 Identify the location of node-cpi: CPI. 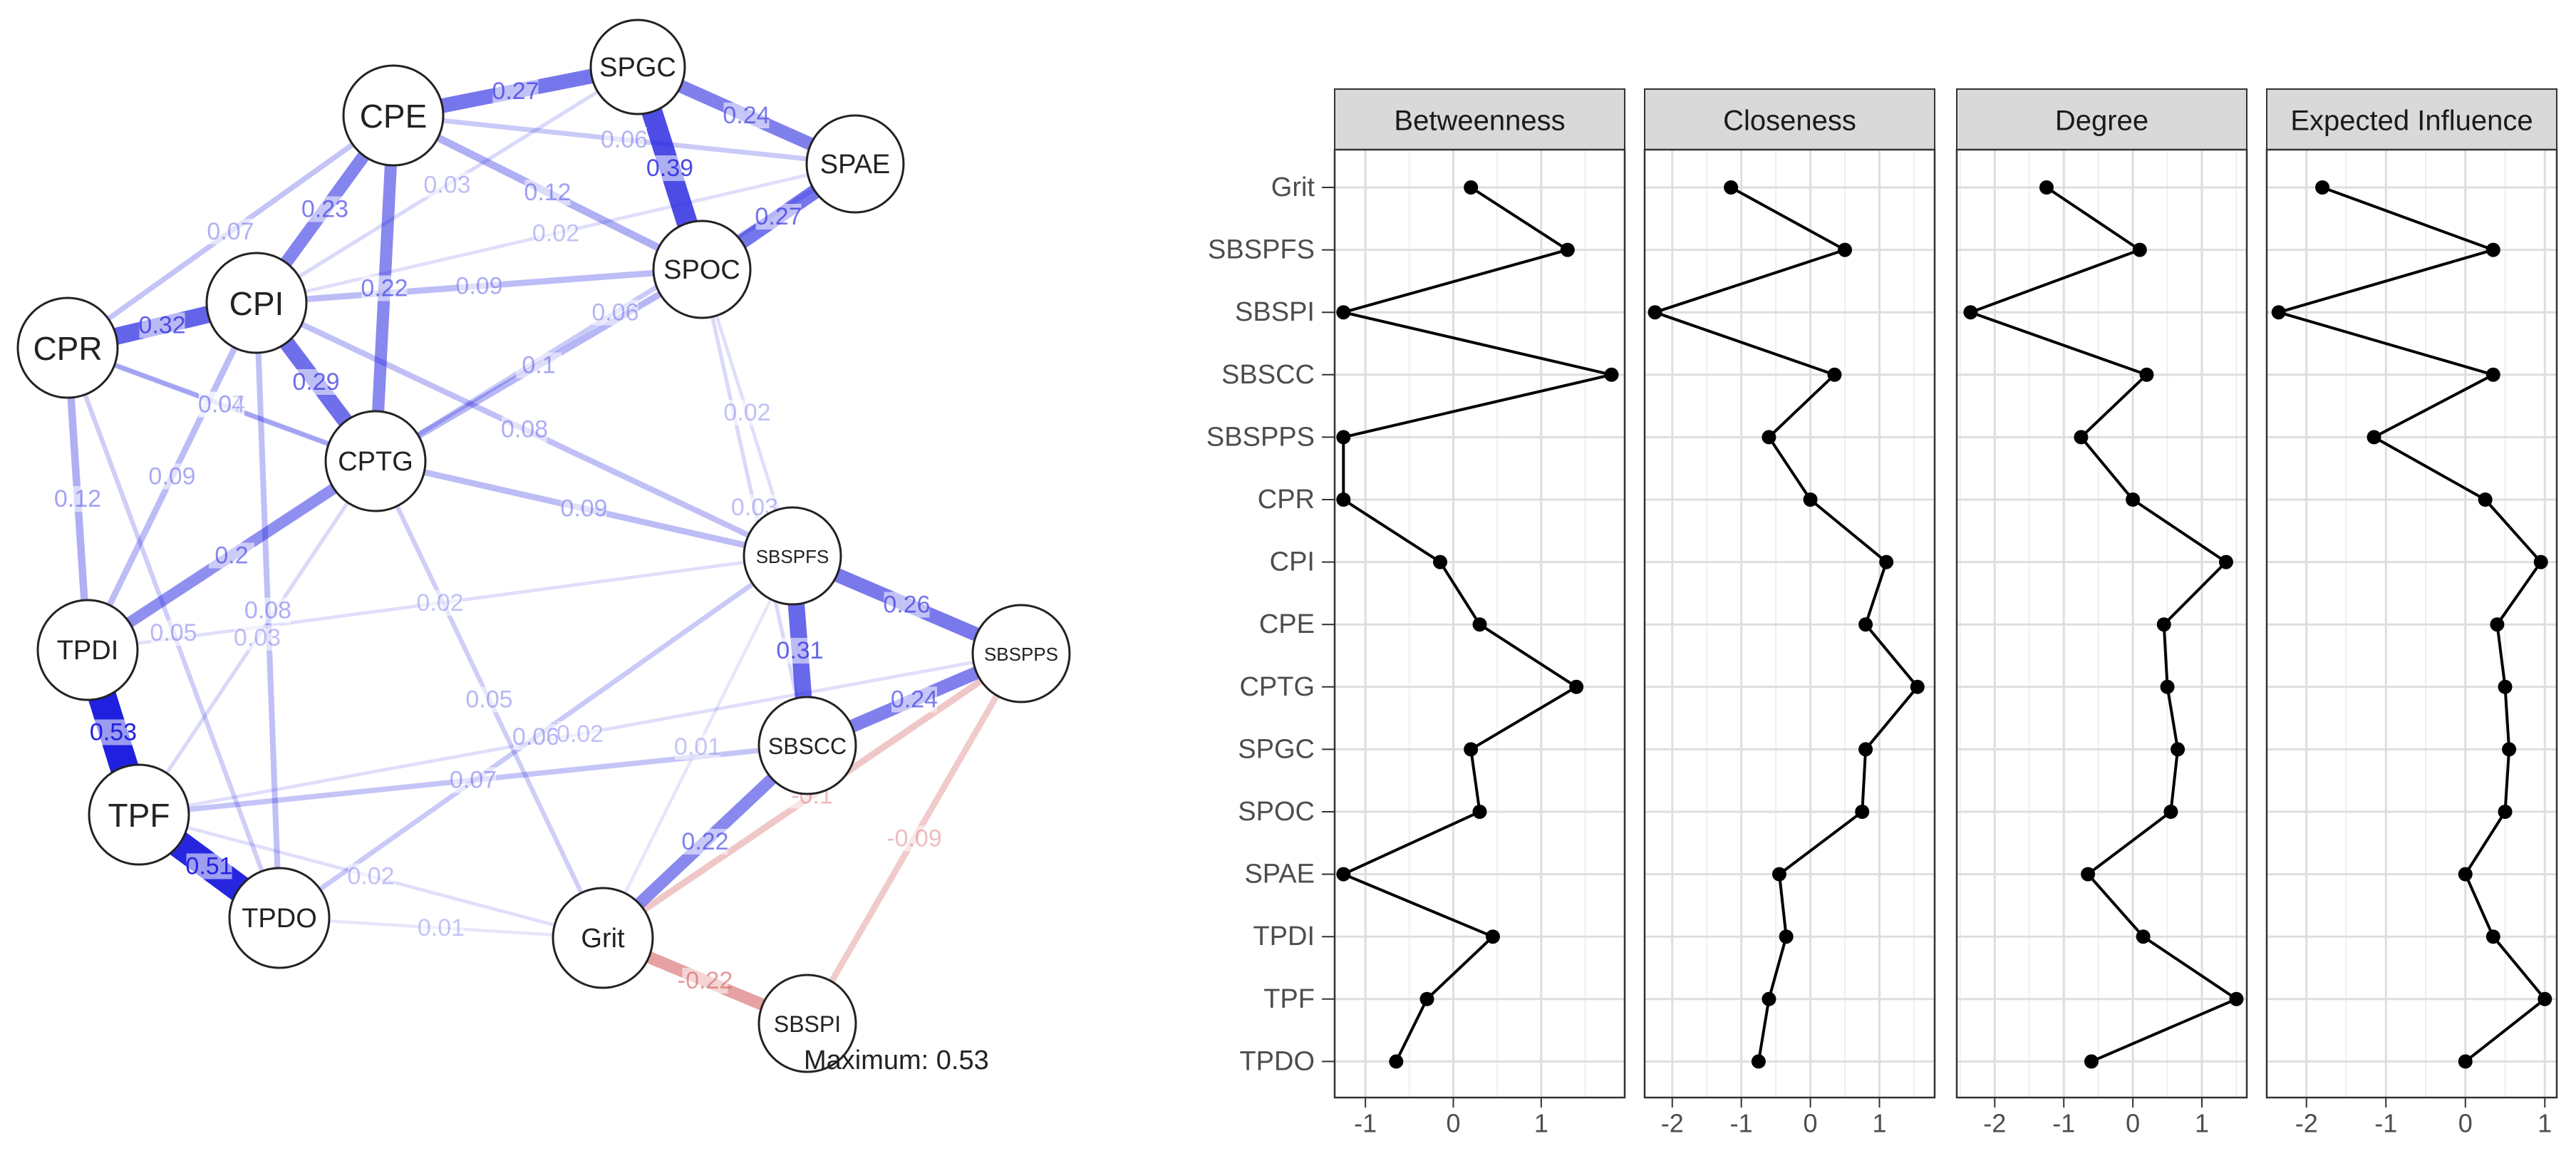
(256, 303).